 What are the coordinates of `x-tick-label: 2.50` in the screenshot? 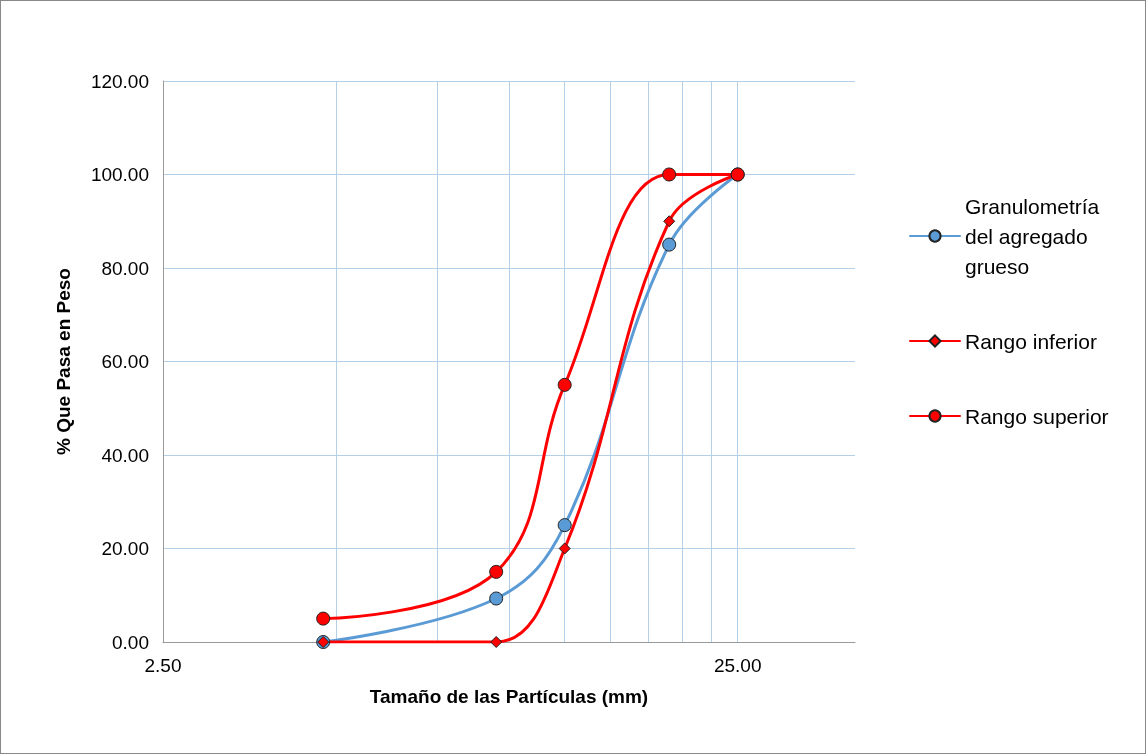 It's located at (163, 665).